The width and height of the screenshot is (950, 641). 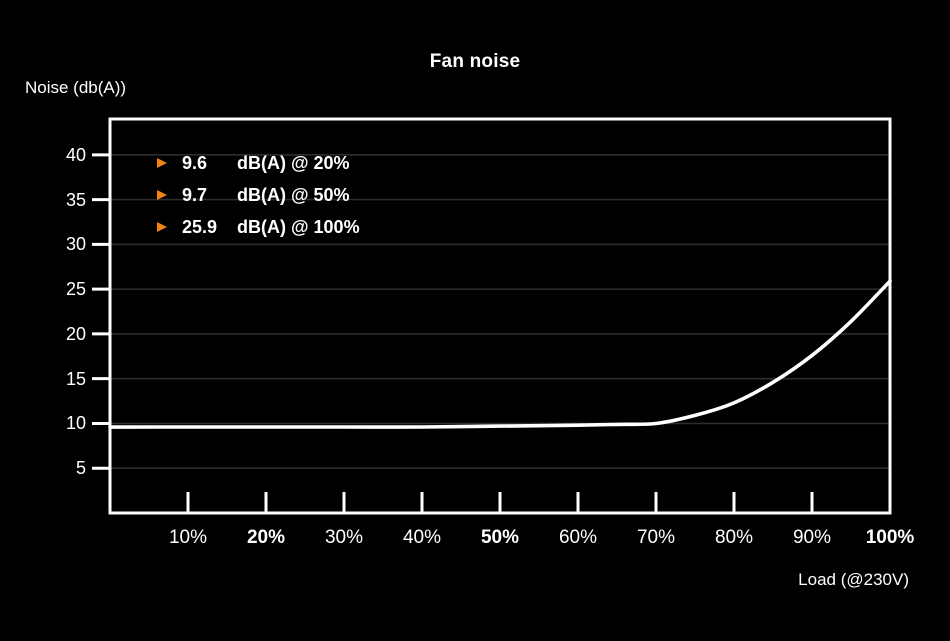 What do you see at coordinates (422, 537) in the screenshot?
I see `x-tick-label: 40%` at bounding box center [422, 537].